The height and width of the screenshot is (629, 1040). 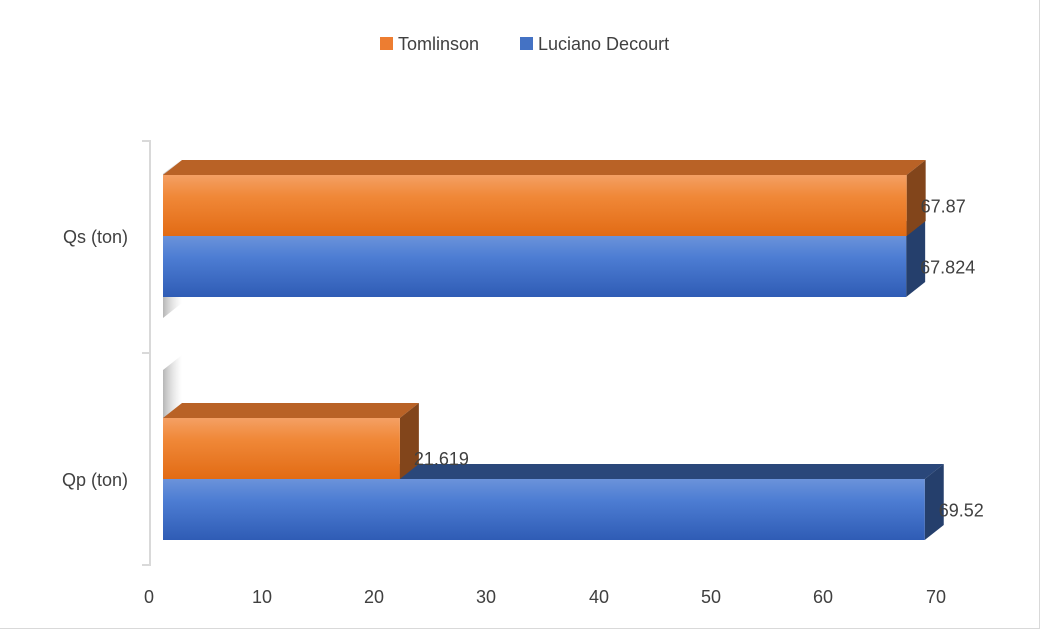 I want to click on bar-tomlinson-qp-ton, so click(x=291, y=441).